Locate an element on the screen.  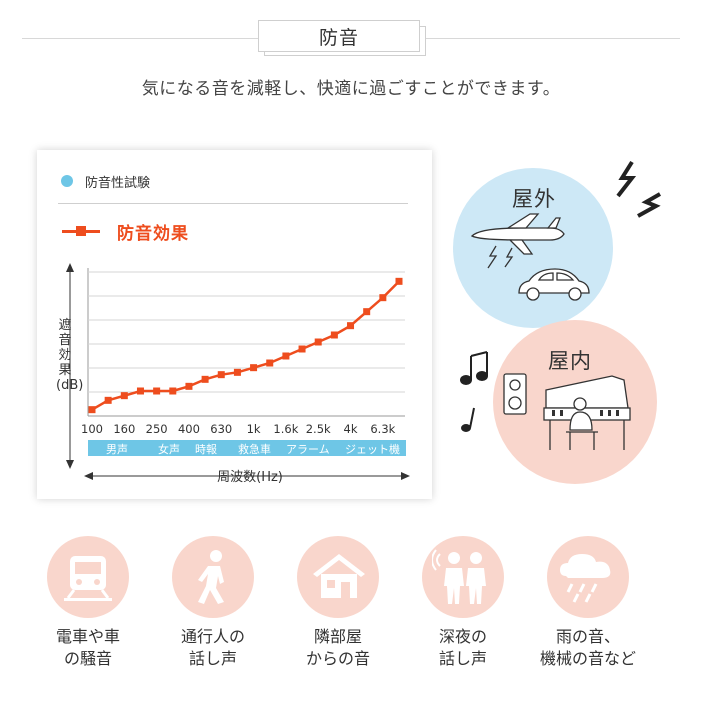
band-label-alarm: アラーム is located at coordinates (308, 449).